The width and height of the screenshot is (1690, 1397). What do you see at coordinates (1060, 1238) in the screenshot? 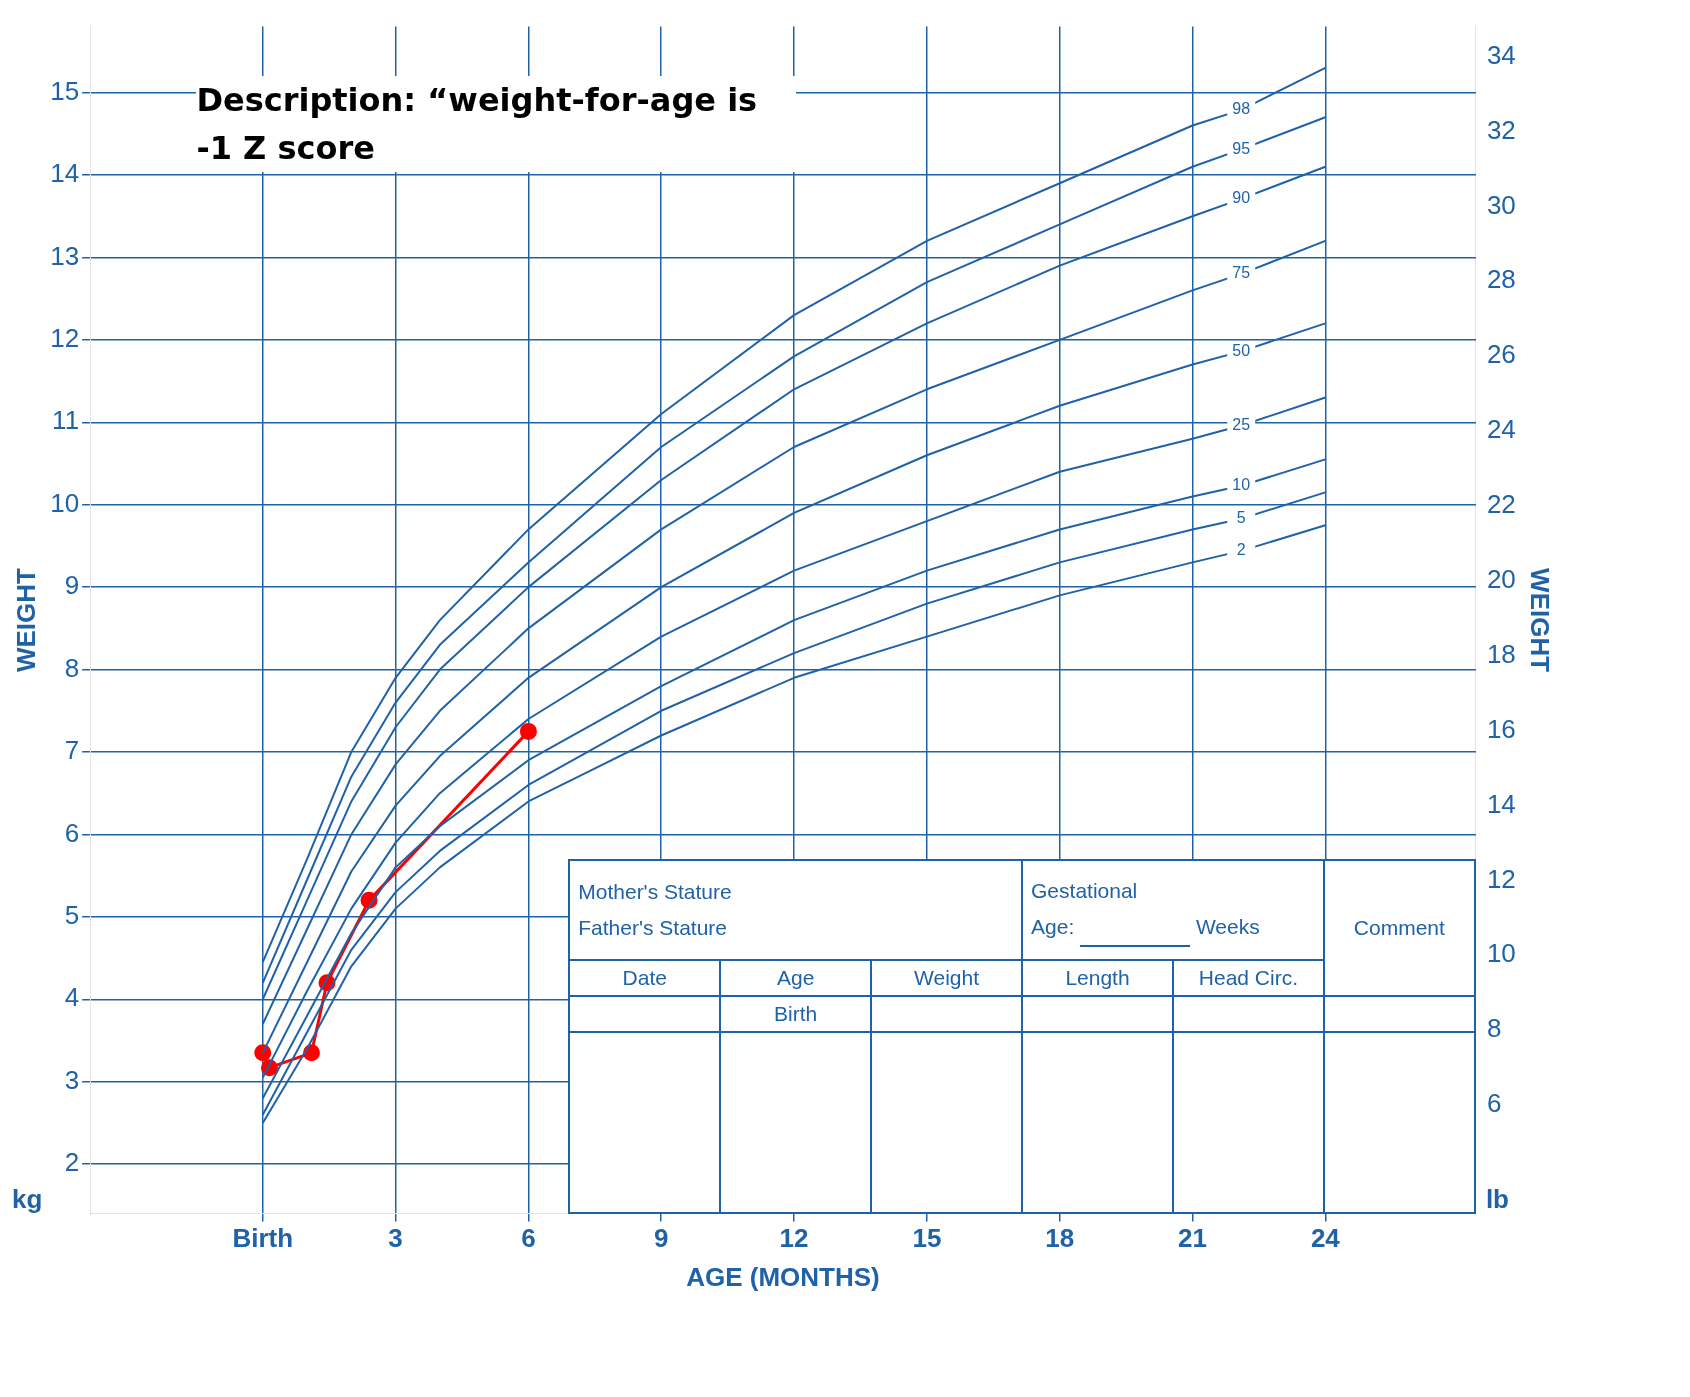
I see `x-tick-label: 18` at bounding box center [1060, 1238].